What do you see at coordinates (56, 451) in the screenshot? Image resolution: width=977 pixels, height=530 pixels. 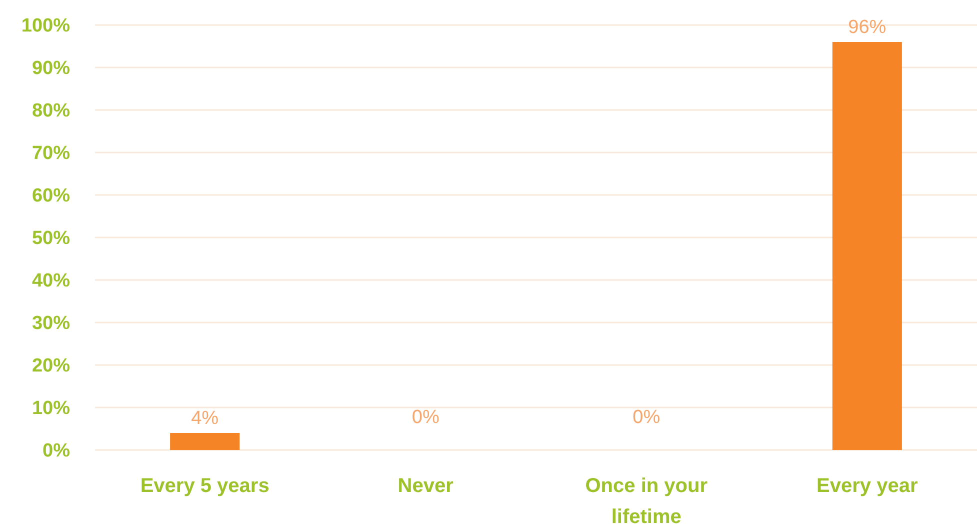 I see `y-tick-label: 0%` at bounding box center [56, 451].